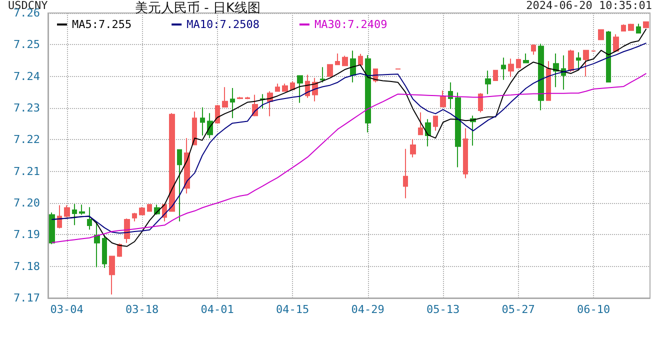 This screenshot has width=660, height=360. I want to click on x-tick-label: 03-18, so click(142, 309).